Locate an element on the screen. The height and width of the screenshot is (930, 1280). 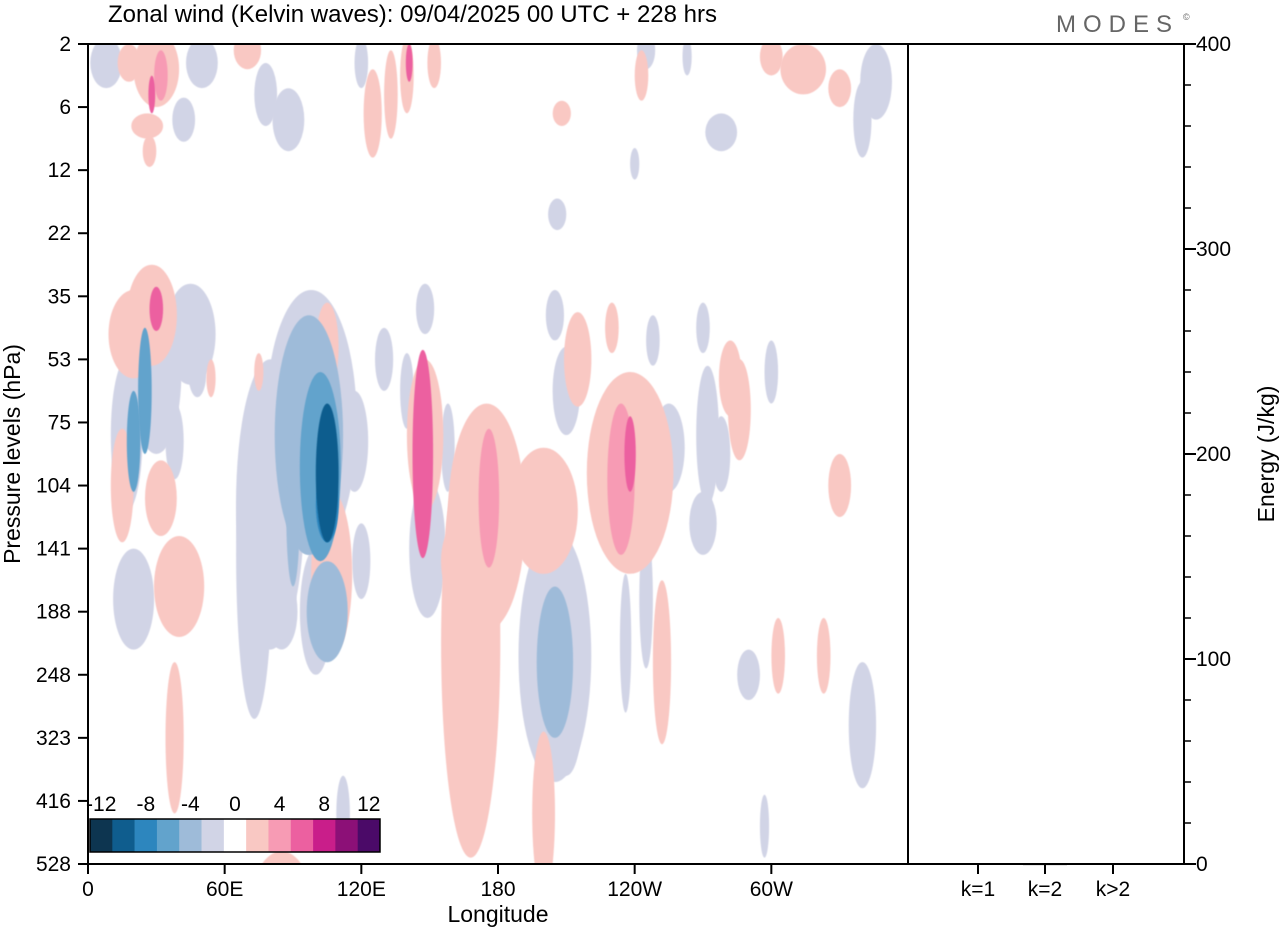
pressure-tick-label: 22 is located at coordinates (59, 233).